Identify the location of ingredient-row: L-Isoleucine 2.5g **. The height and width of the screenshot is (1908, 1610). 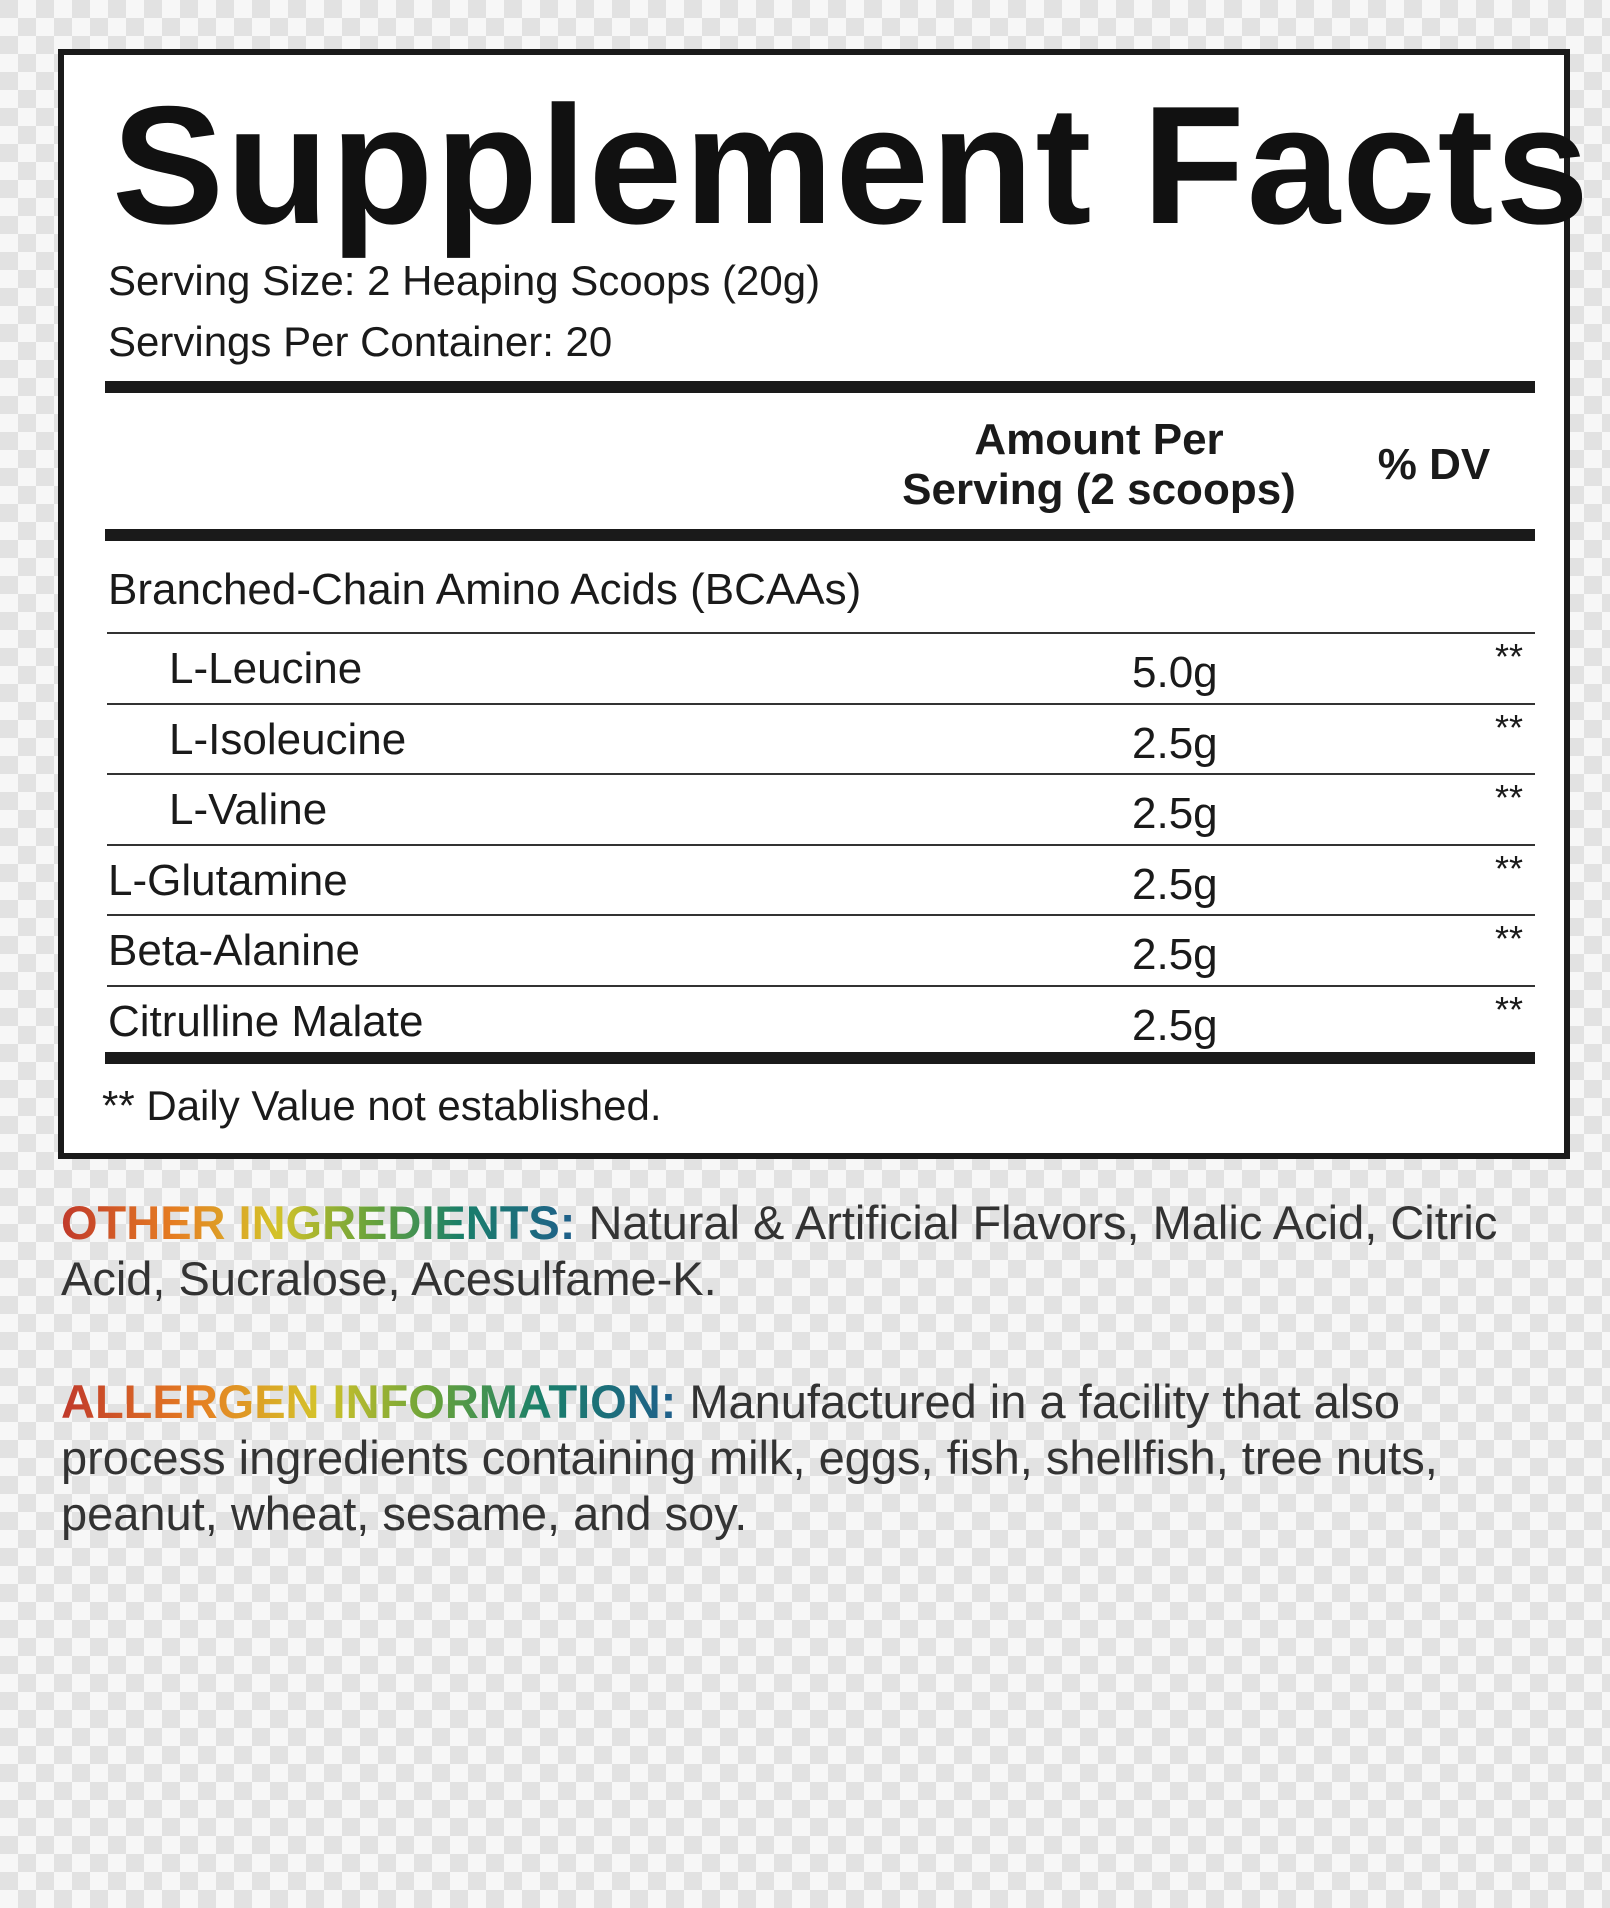
(821, 740).